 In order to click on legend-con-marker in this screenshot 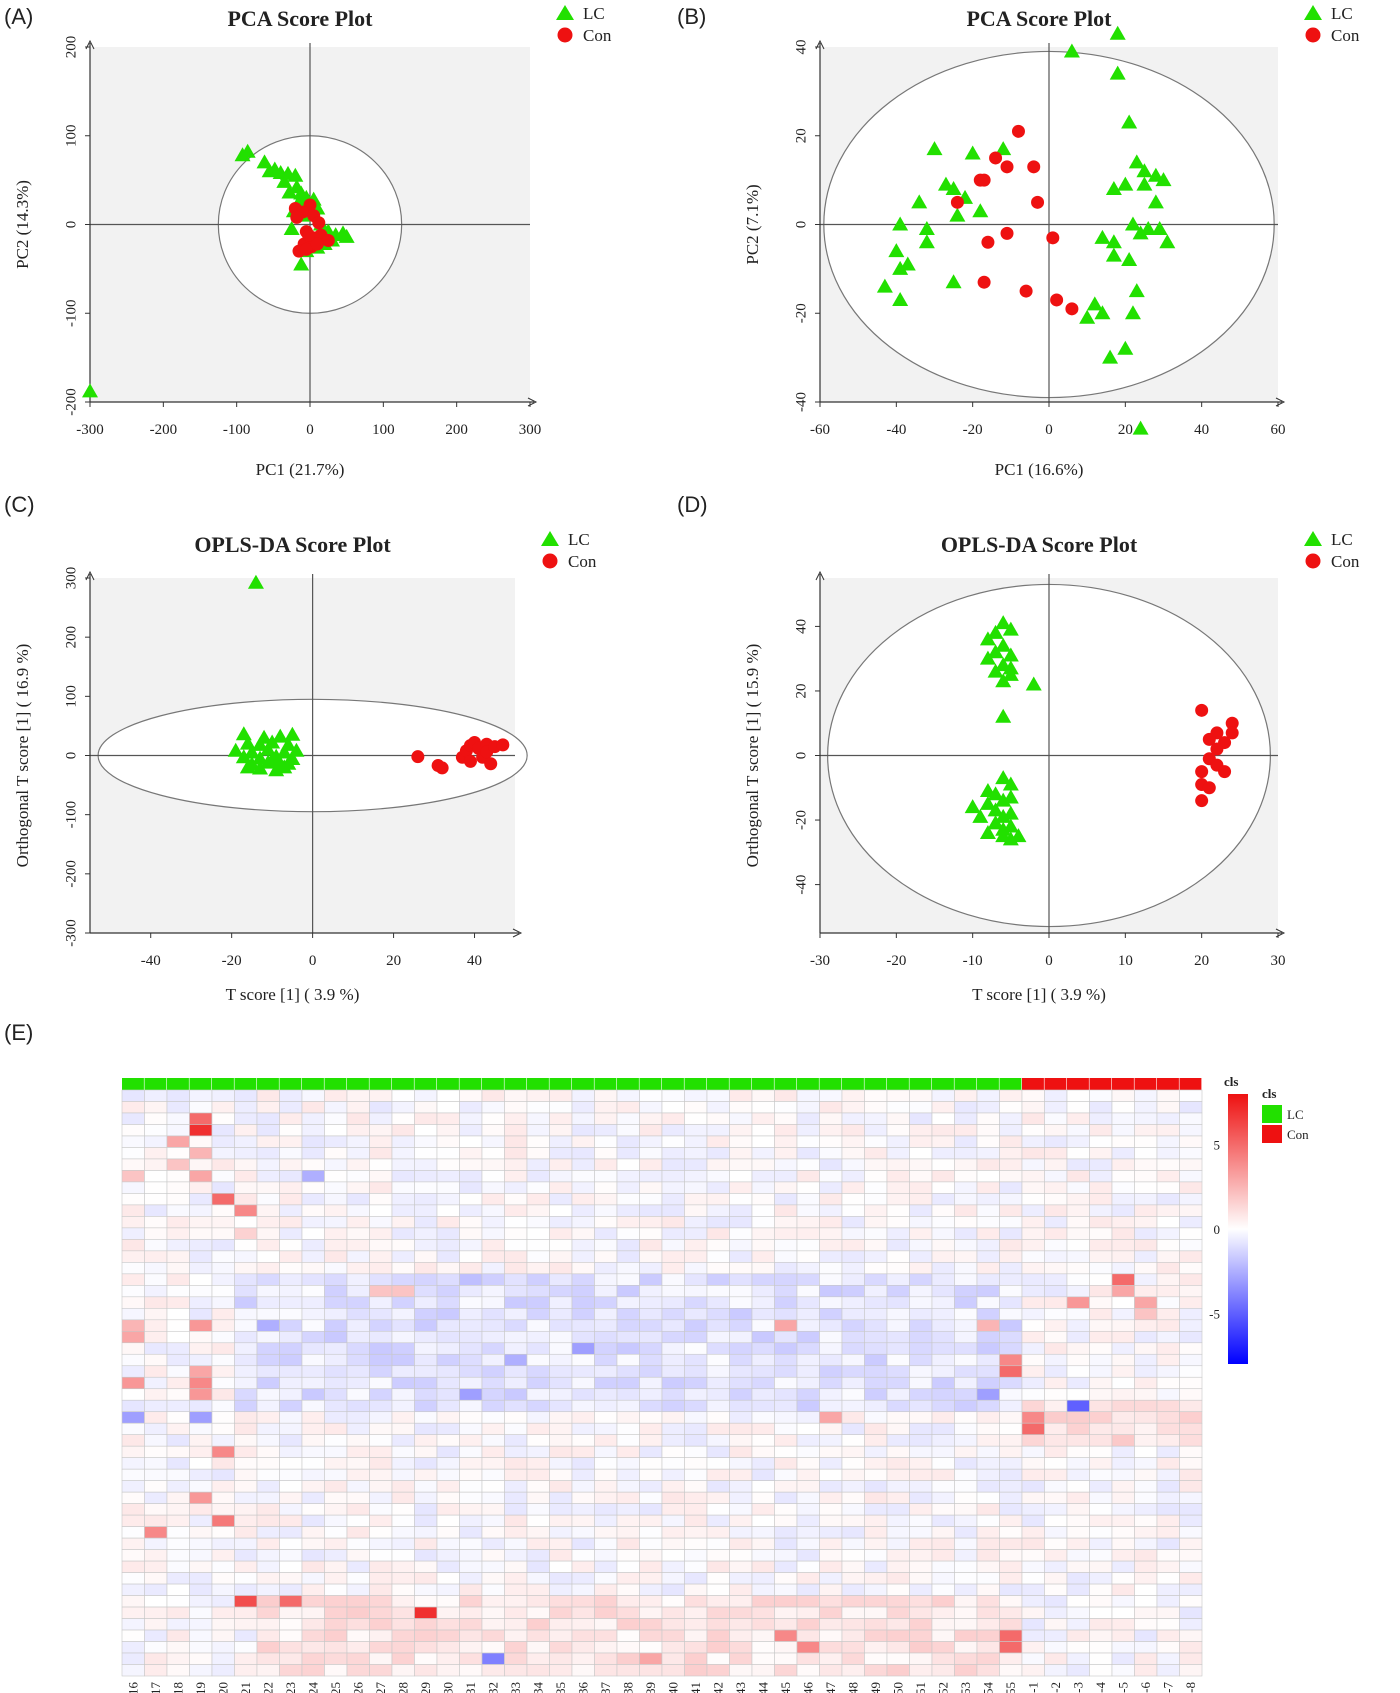, I will do `click(1313, 35)`.